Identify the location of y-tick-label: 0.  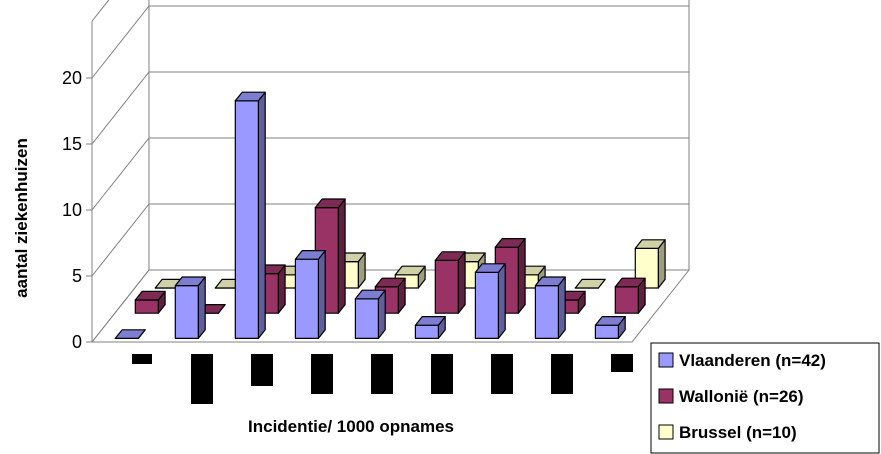
(77, 342).